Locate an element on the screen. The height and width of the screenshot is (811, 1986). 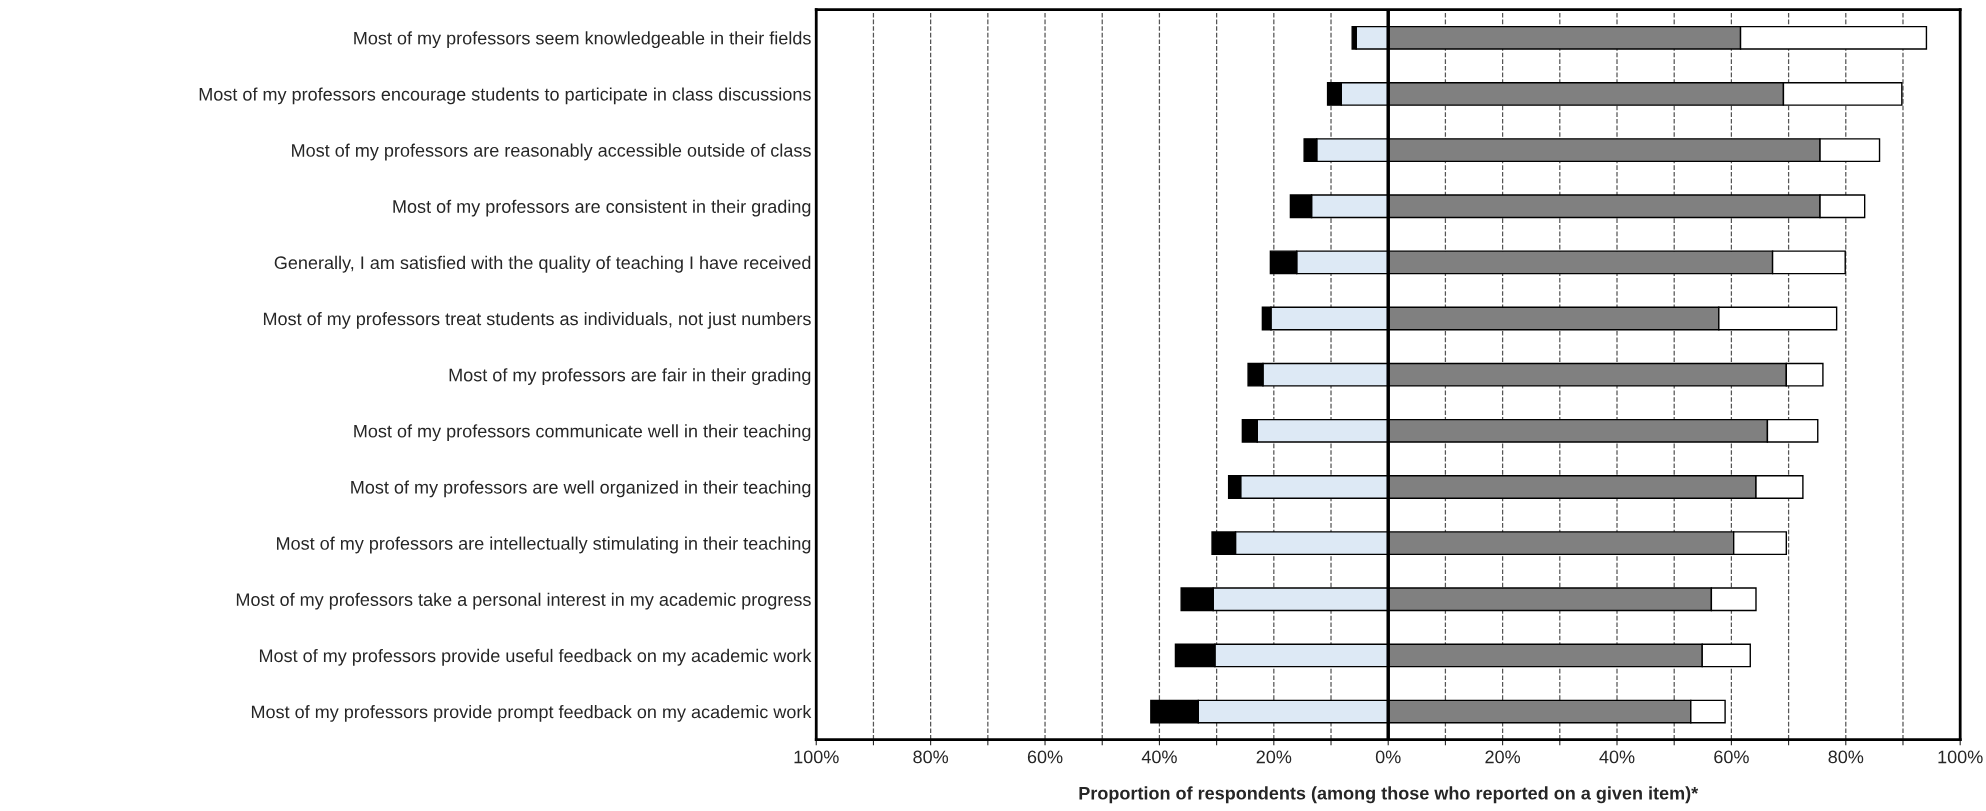
y-tick-label: Most of my professors are well organized in their teaching is located at coordinates (581, 489).